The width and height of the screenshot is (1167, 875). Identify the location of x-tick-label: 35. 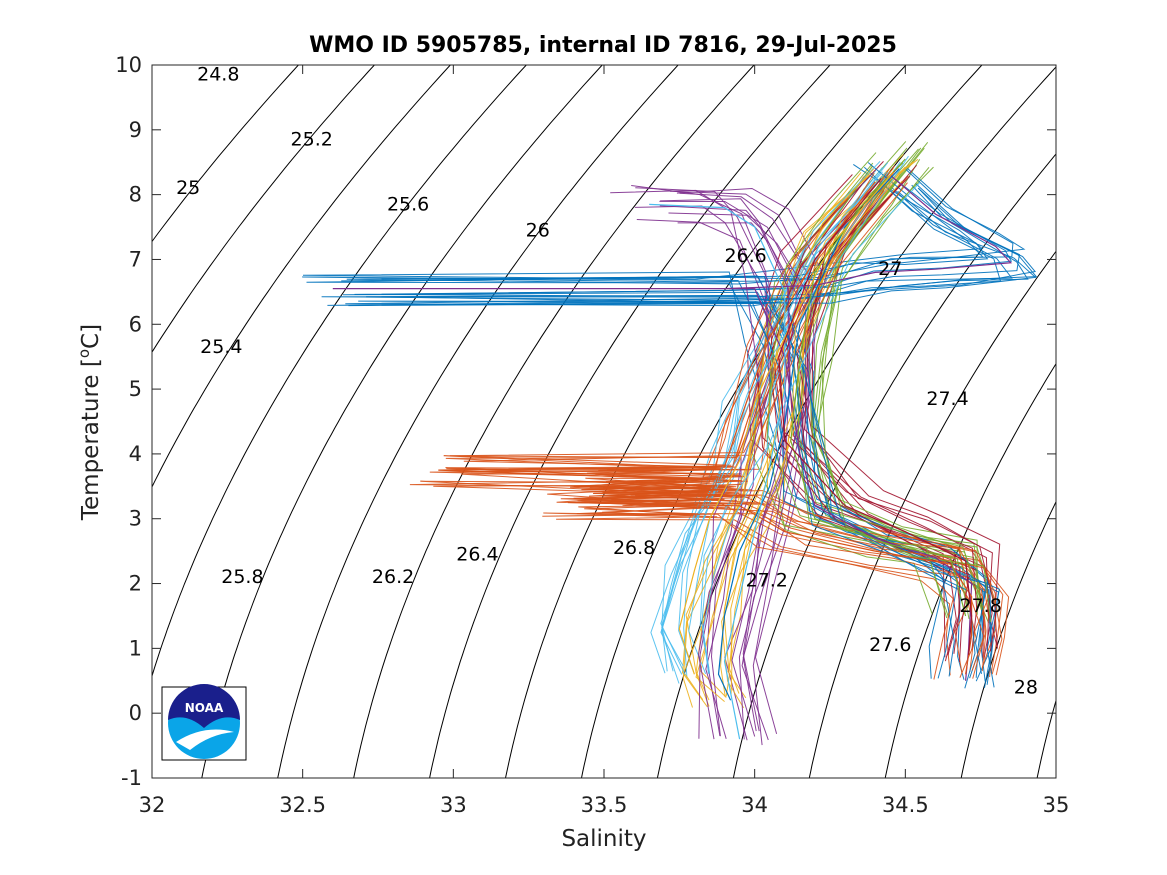
(1056, 805).